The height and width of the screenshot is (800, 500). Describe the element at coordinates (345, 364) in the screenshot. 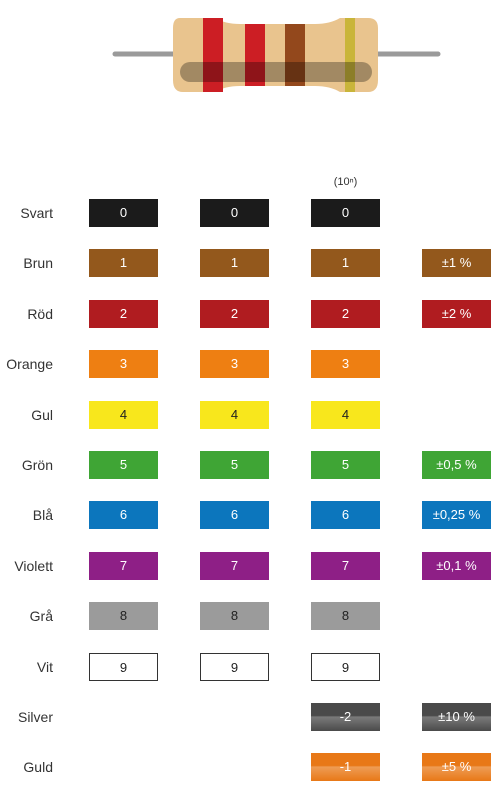

I see `multiplier-cell: 3` at that location.